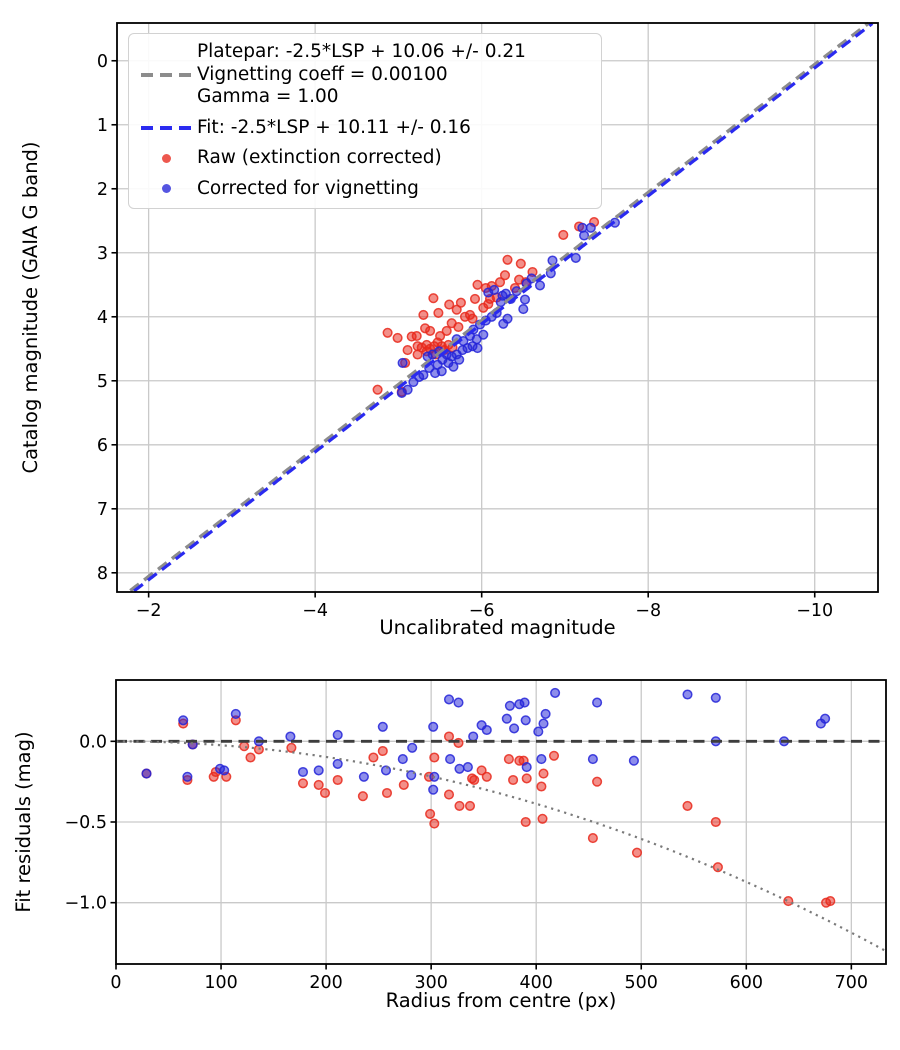 This screenshot has width=900, height=1050. I want to click on y-tick-label: −0.5, so click(86, 823).